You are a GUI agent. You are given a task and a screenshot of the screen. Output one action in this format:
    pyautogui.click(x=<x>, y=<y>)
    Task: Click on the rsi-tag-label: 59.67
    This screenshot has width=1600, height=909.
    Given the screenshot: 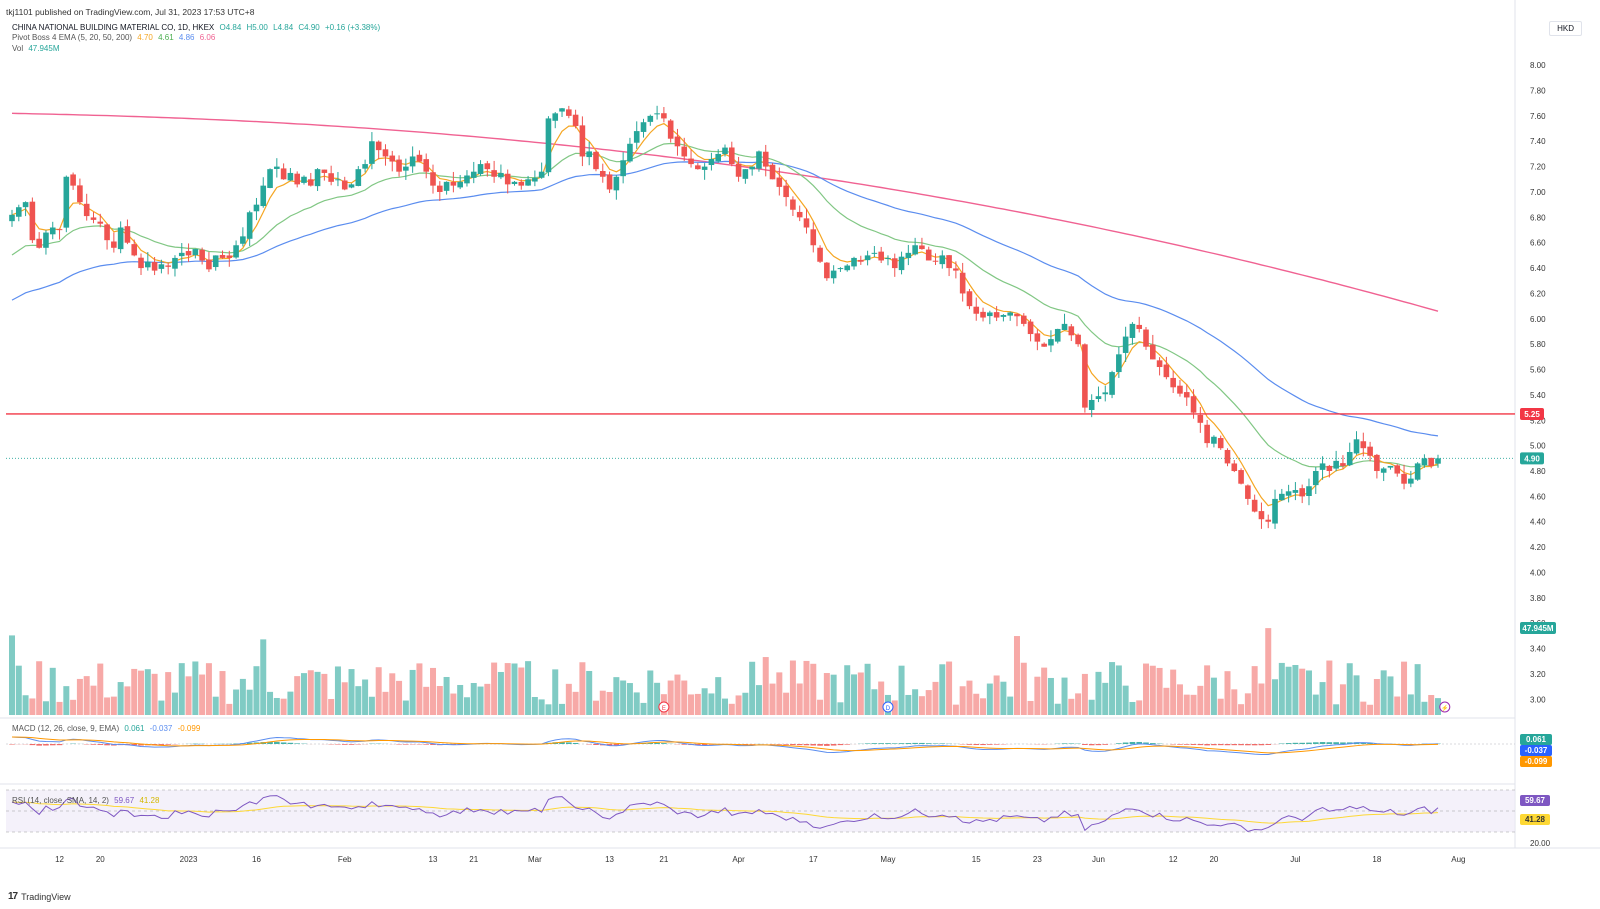 What is the action you would take?
    pyautogui.click(x=1535, y=800)
    